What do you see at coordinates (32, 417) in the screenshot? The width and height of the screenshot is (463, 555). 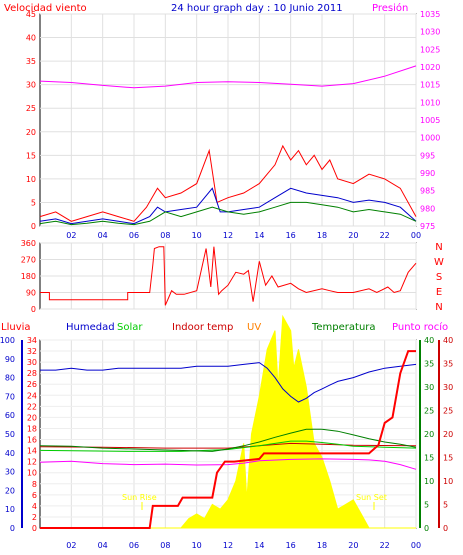 I see `rain-tick-label: 20` at bounding box center [32, 417].